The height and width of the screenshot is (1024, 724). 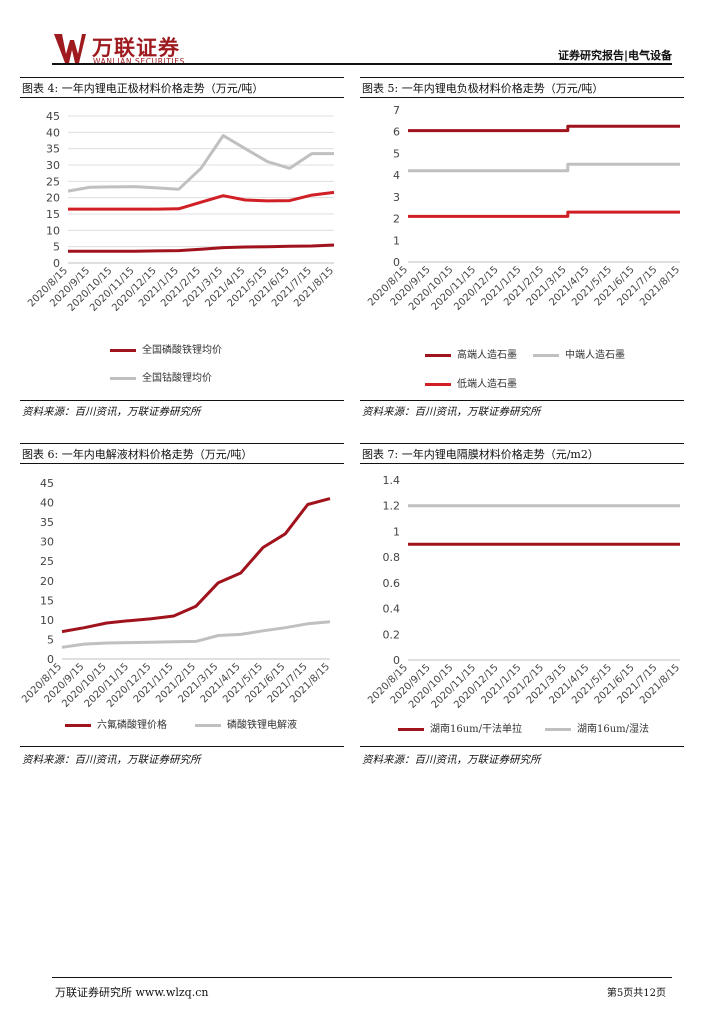 What do you see at coordinates (392, 634) in the screenshot?
I see `y-tick-label: 0.2` at bounding box center [392, 634].